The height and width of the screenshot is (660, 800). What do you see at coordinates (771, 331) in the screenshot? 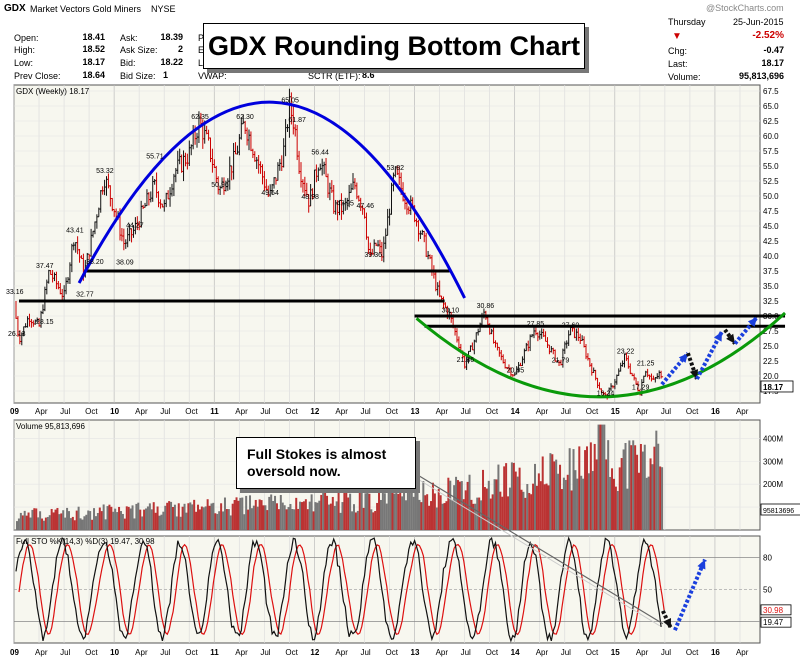
I see `price-y-tick-label: 27.5` at bounding box center [771, 331].